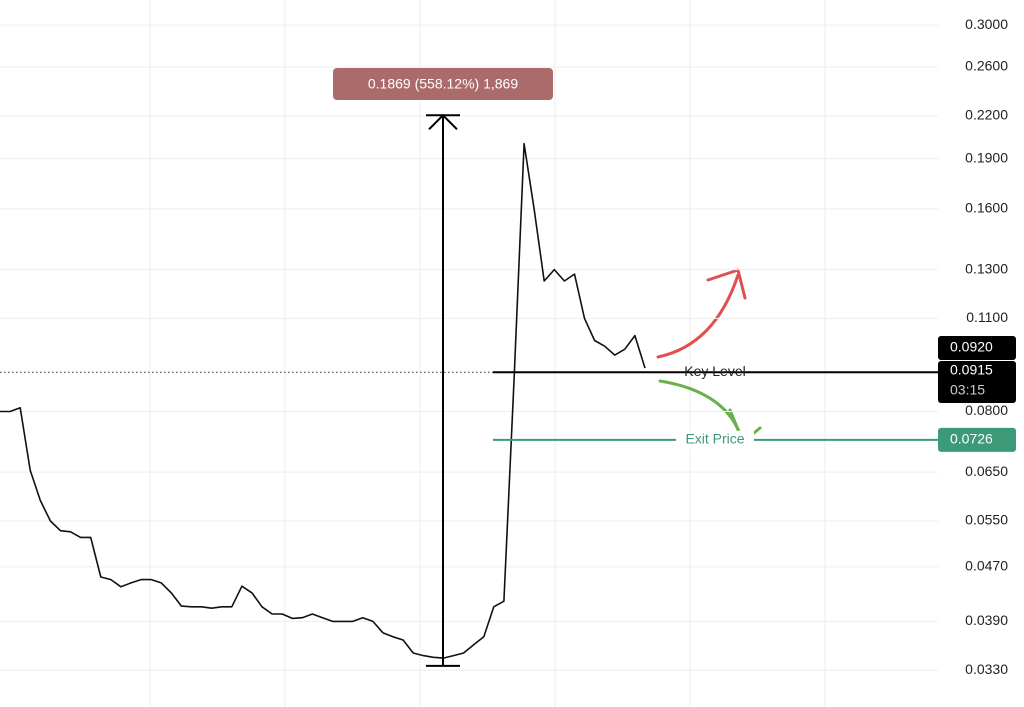  I want to click on measure-label-bg, so click(443, 84).